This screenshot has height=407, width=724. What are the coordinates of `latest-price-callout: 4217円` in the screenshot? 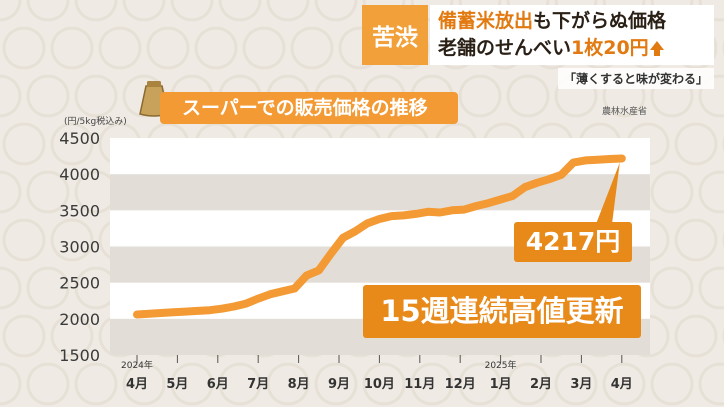 It's located at (573, 242).